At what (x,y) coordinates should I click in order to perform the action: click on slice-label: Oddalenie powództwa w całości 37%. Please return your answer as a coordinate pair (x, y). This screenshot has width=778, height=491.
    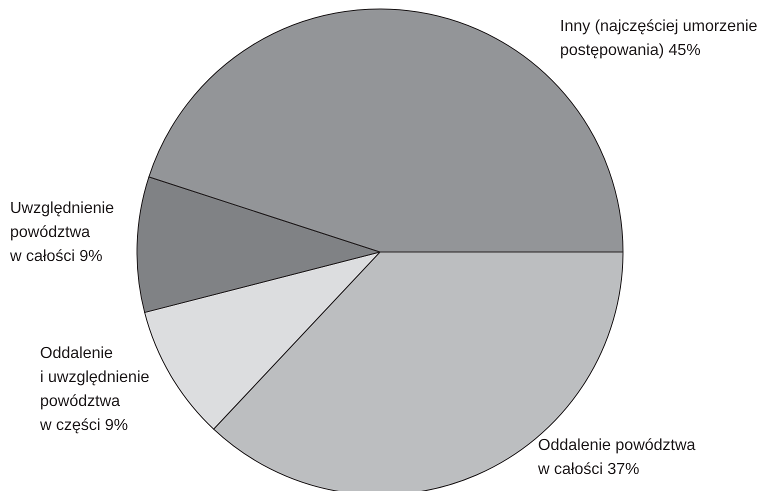
    Looking at the image, I should click on (616, 457).